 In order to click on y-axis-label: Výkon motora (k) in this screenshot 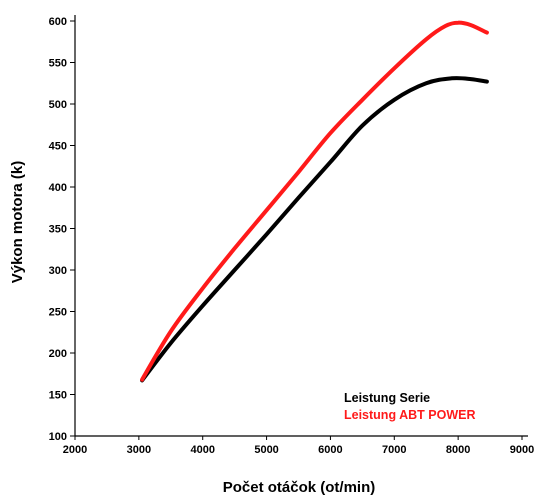, I will do `click(17, 222)`.